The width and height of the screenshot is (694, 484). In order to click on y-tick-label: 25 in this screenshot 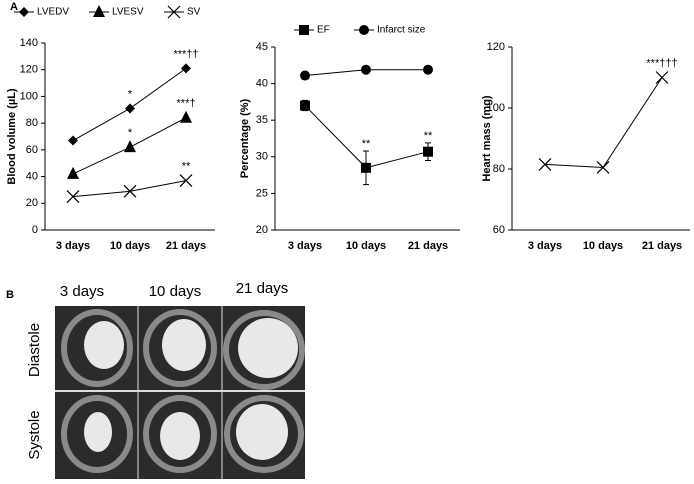, I will do `click(262, 193)`.